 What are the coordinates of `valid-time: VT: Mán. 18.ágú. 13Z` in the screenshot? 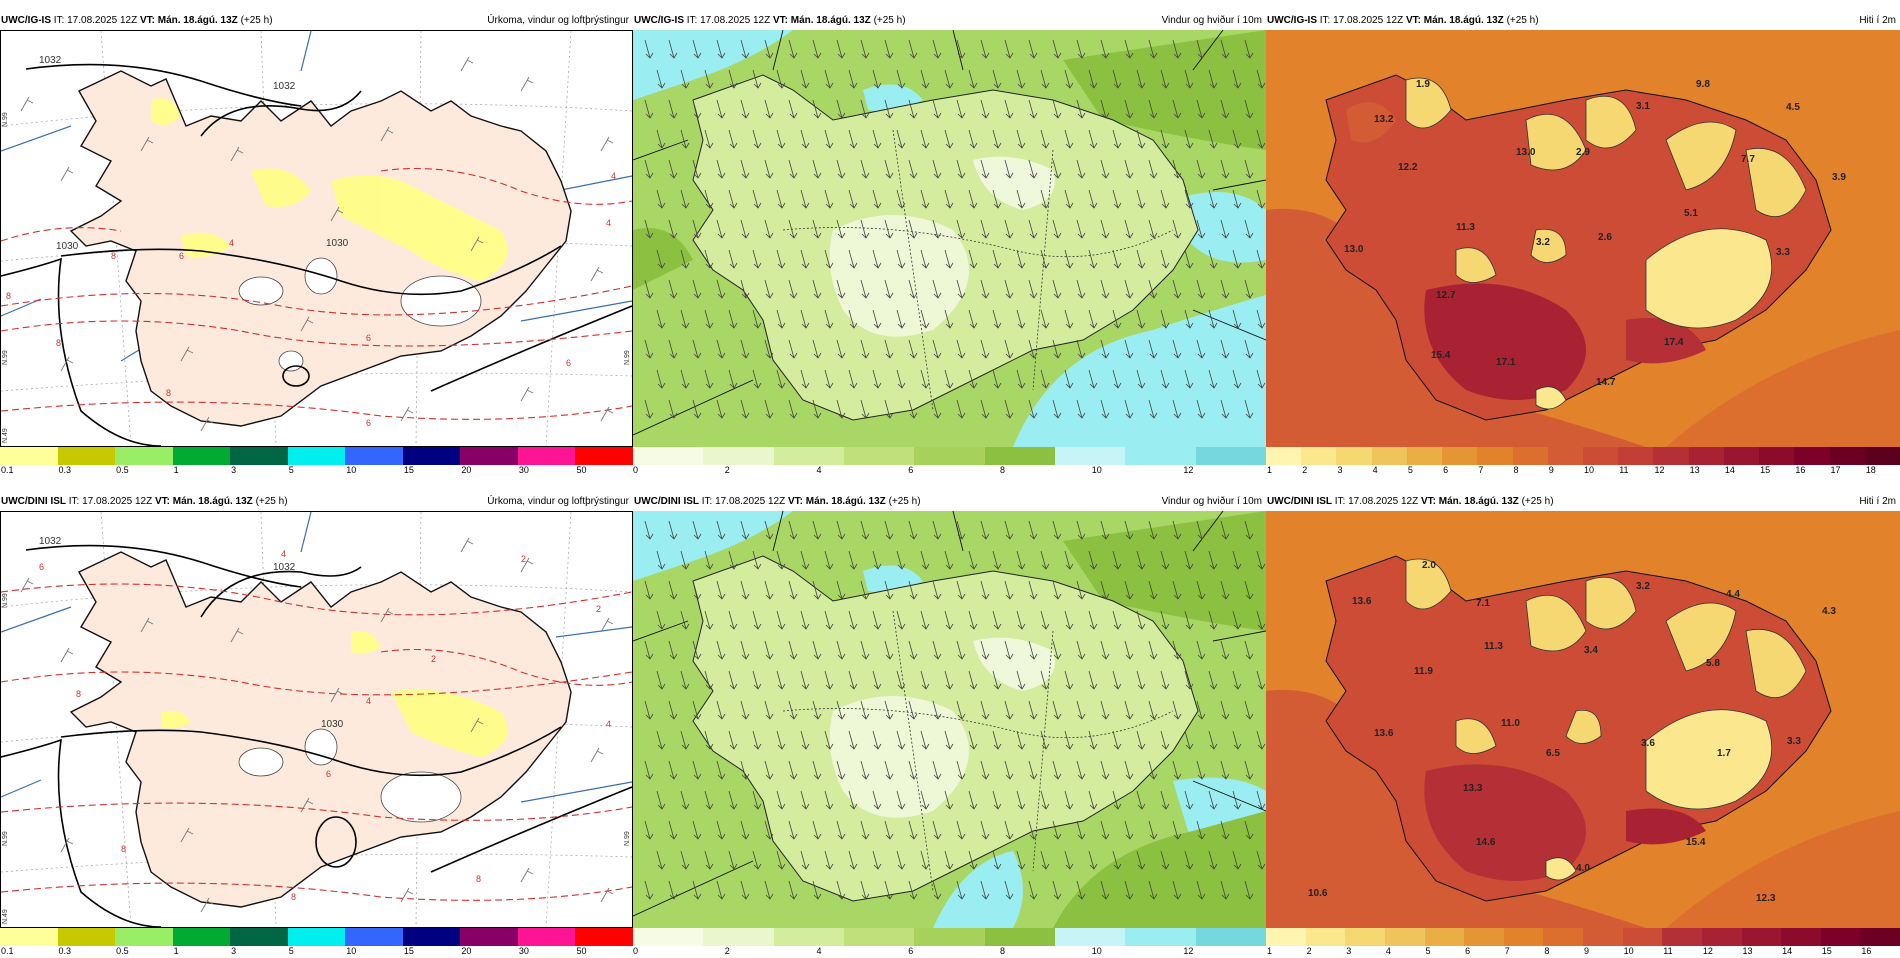 It's located at (836, 501).